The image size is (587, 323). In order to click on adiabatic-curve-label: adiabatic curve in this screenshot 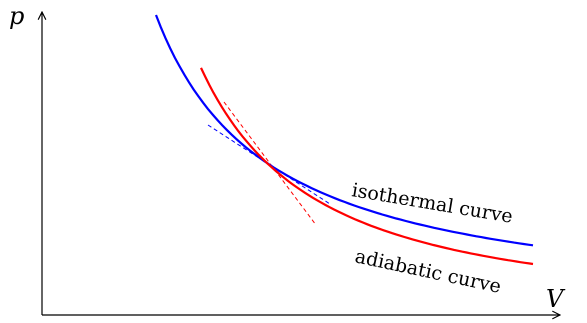, I will do `click(428, 271)`.